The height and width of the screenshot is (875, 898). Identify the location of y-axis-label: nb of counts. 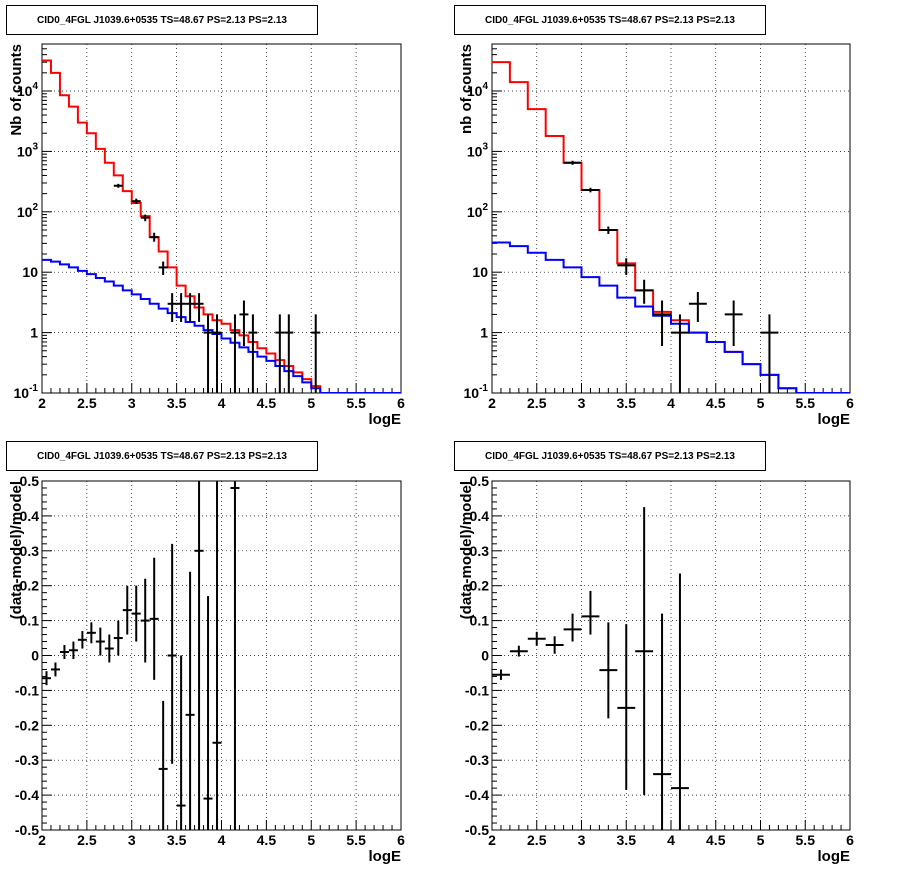
(466, 89).